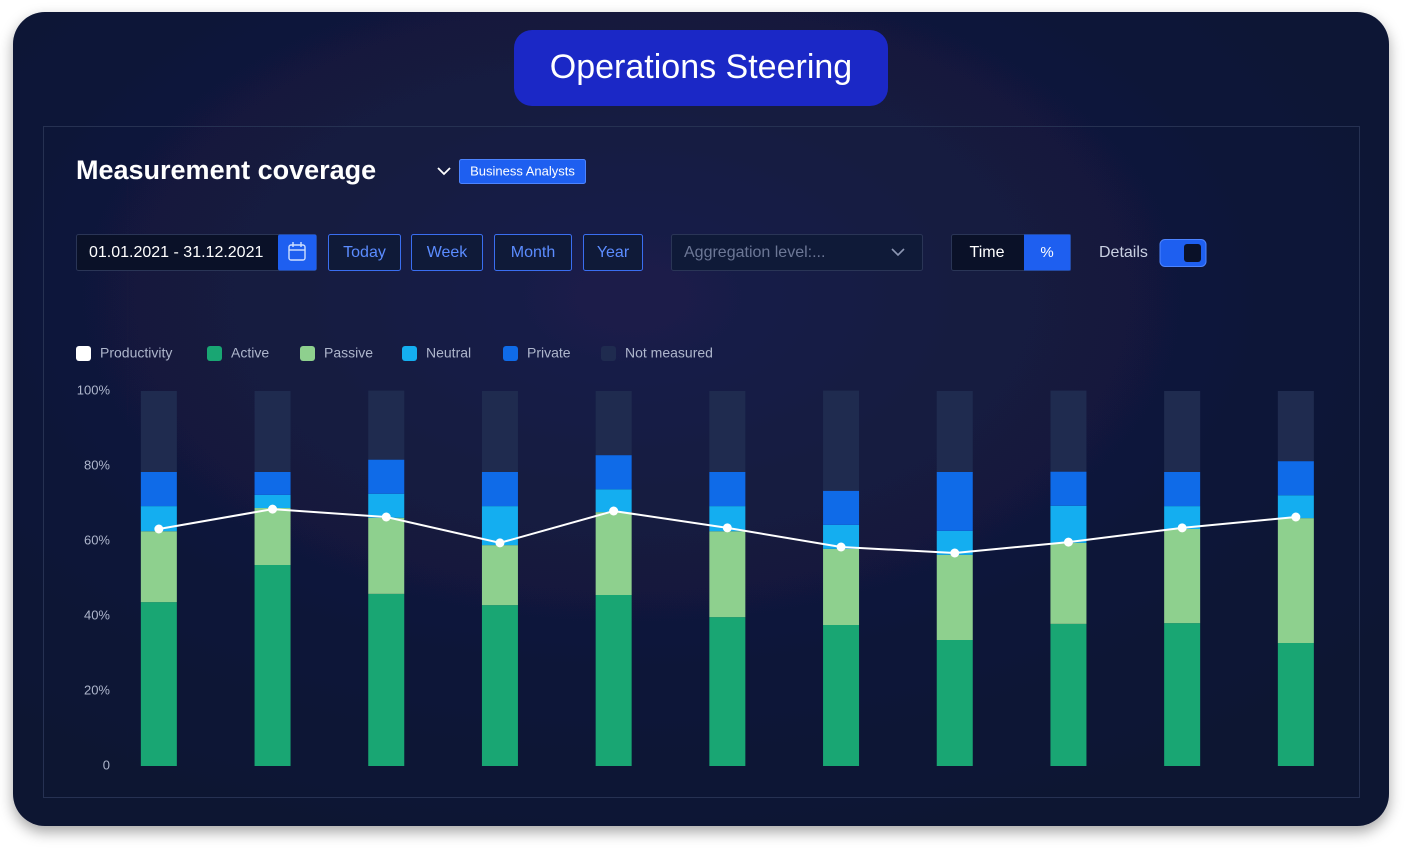 The width and height of the screenshot is (1421, 862). I want to click on mode-percent: %, so click(1046, 252).